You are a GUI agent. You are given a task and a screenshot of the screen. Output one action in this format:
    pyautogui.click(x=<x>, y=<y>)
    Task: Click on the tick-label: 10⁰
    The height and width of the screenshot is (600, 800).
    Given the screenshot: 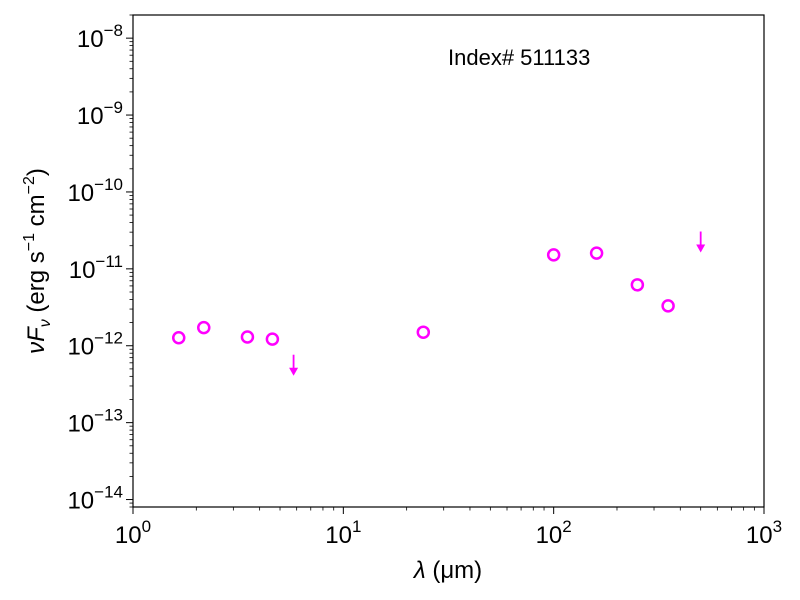 What is the action you would take?
    pyautogui.click(x=133, y=533)
    